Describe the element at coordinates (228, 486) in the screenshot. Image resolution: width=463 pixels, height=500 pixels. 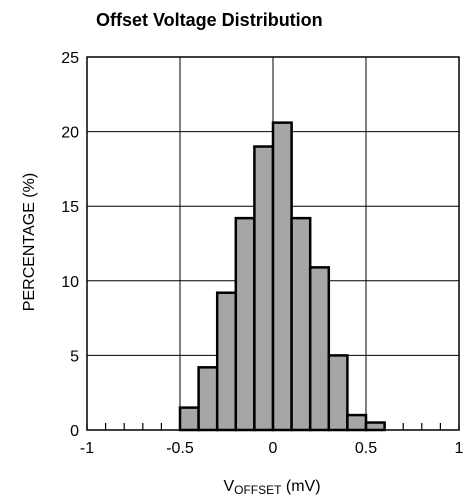
I see `x-axis-label-main: V` at that location.